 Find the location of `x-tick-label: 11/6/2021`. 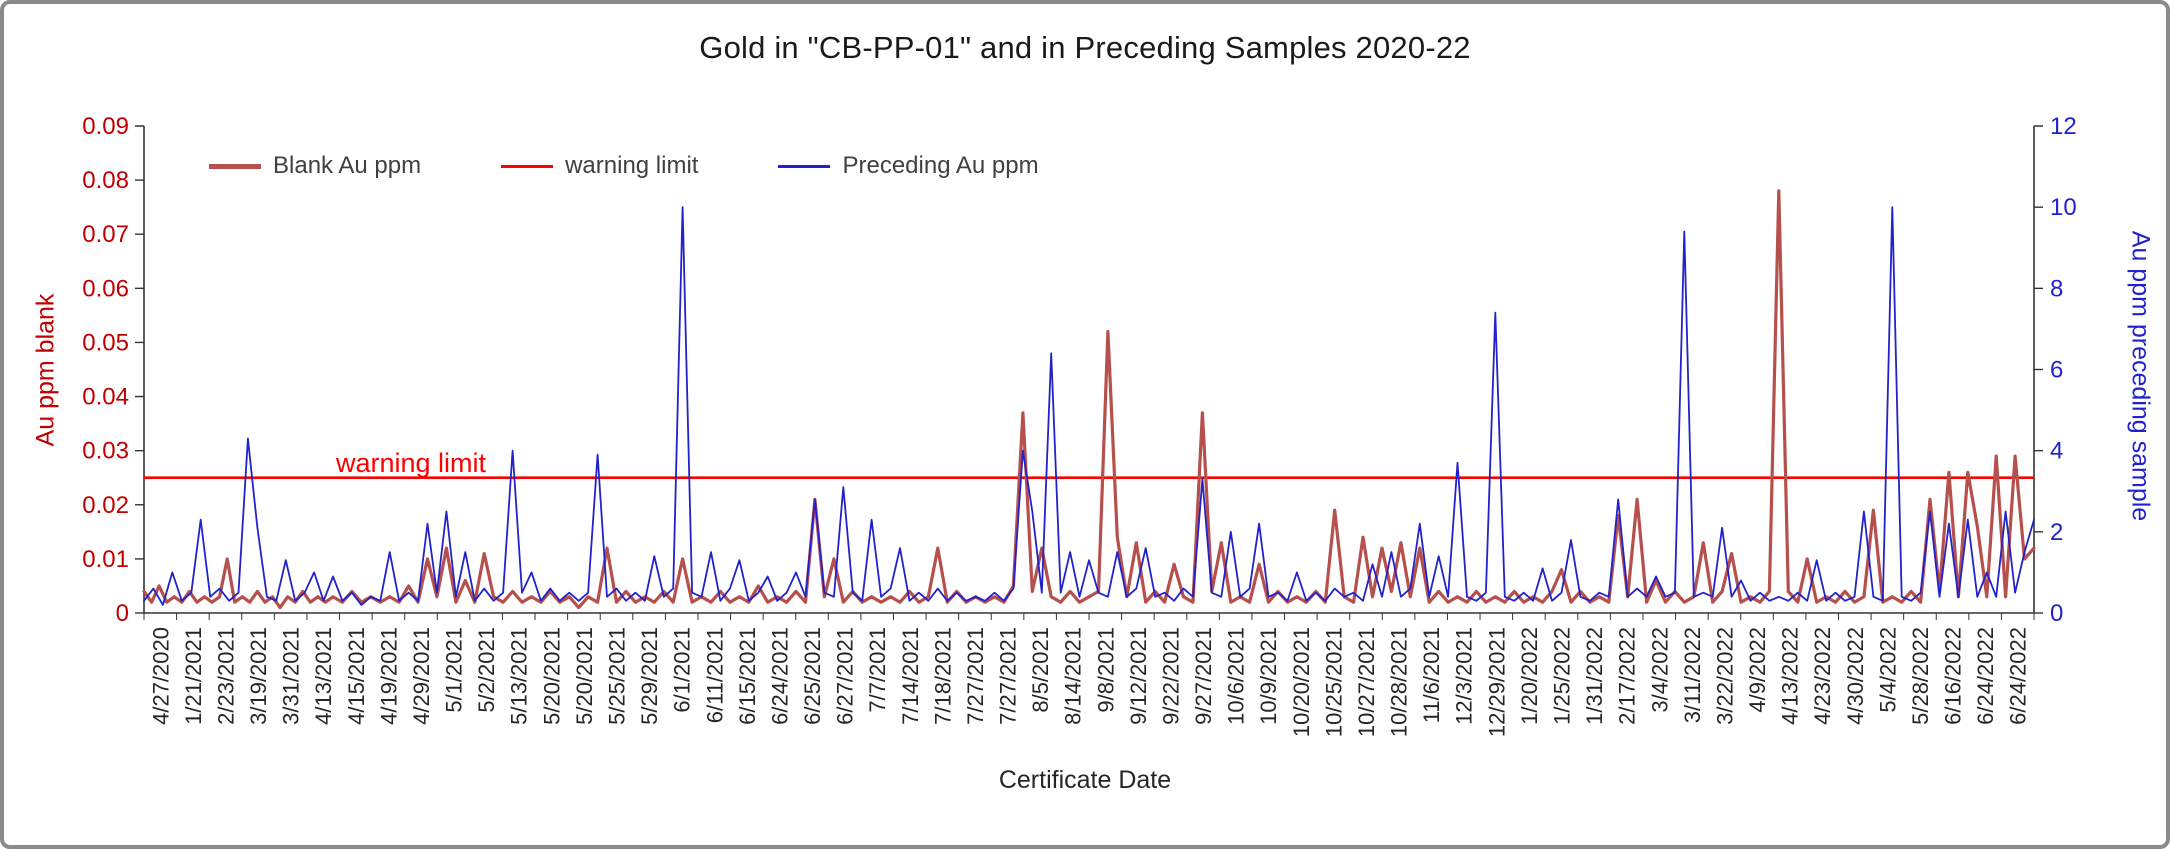

x-tick-label: 11/6/2021 is located at coordinates (1431, 675).